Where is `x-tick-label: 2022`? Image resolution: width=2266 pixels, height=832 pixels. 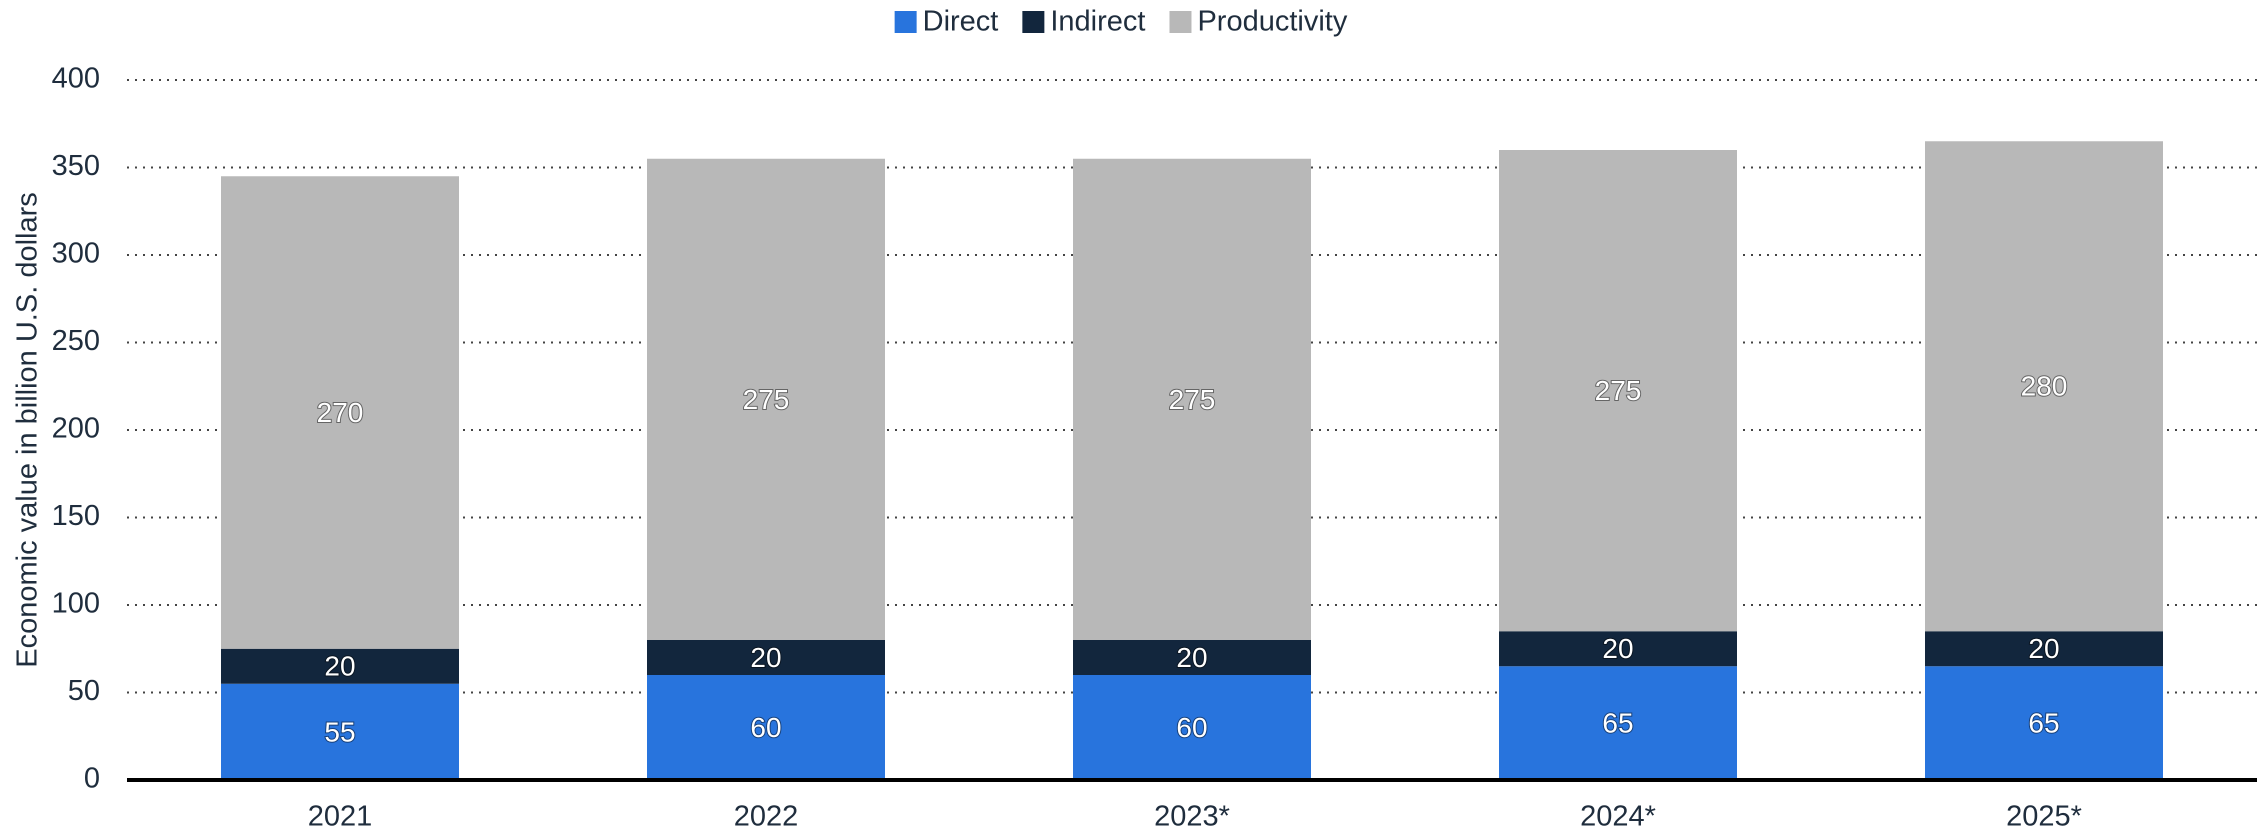
x-tick-label: 2022 is located at coordinates (766, 816).